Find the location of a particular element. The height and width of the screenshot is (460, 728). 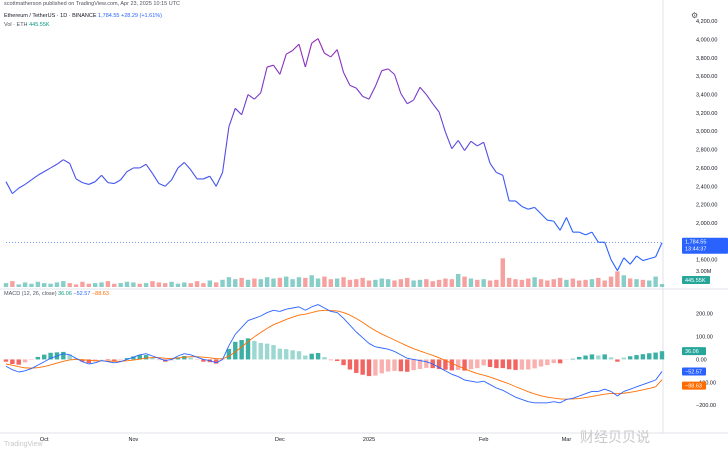

volume-legend: Vol · ETH 445.55K is located at coordinates (27, 25).